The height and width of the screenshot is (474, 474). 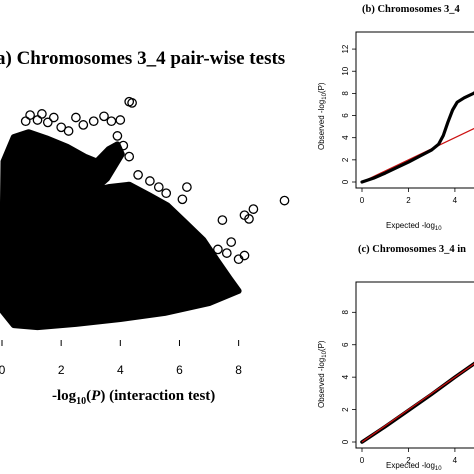 I want to click on panel-b-title: (b) Chromosomes 3_4, so click(x=411, y=9).